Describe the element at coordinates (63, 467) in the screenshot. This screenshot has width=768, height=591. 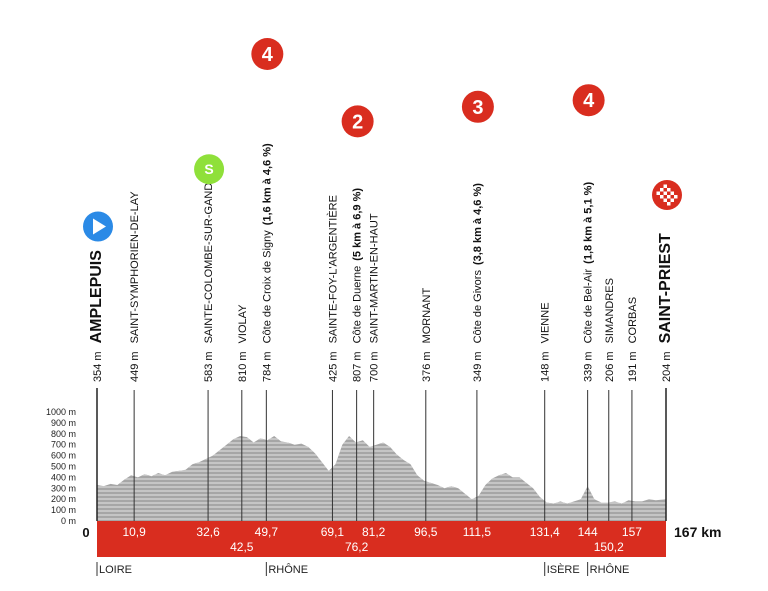
I see `elevation-tick-label: 500 m` at that location.